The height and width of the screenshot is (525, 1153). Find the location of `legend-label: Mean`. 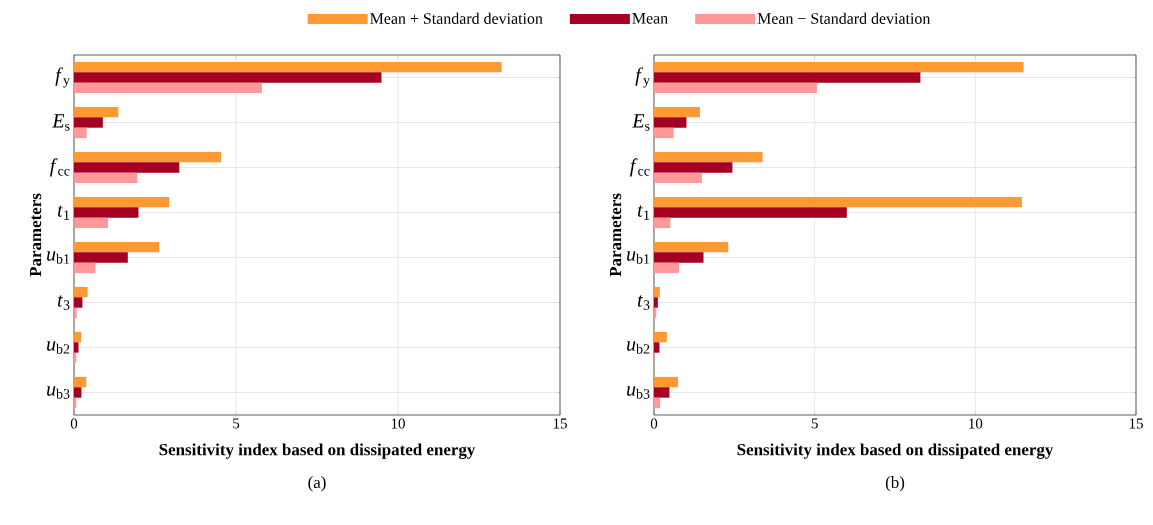

legend-label: Mean is located at coordinates (650, 18).